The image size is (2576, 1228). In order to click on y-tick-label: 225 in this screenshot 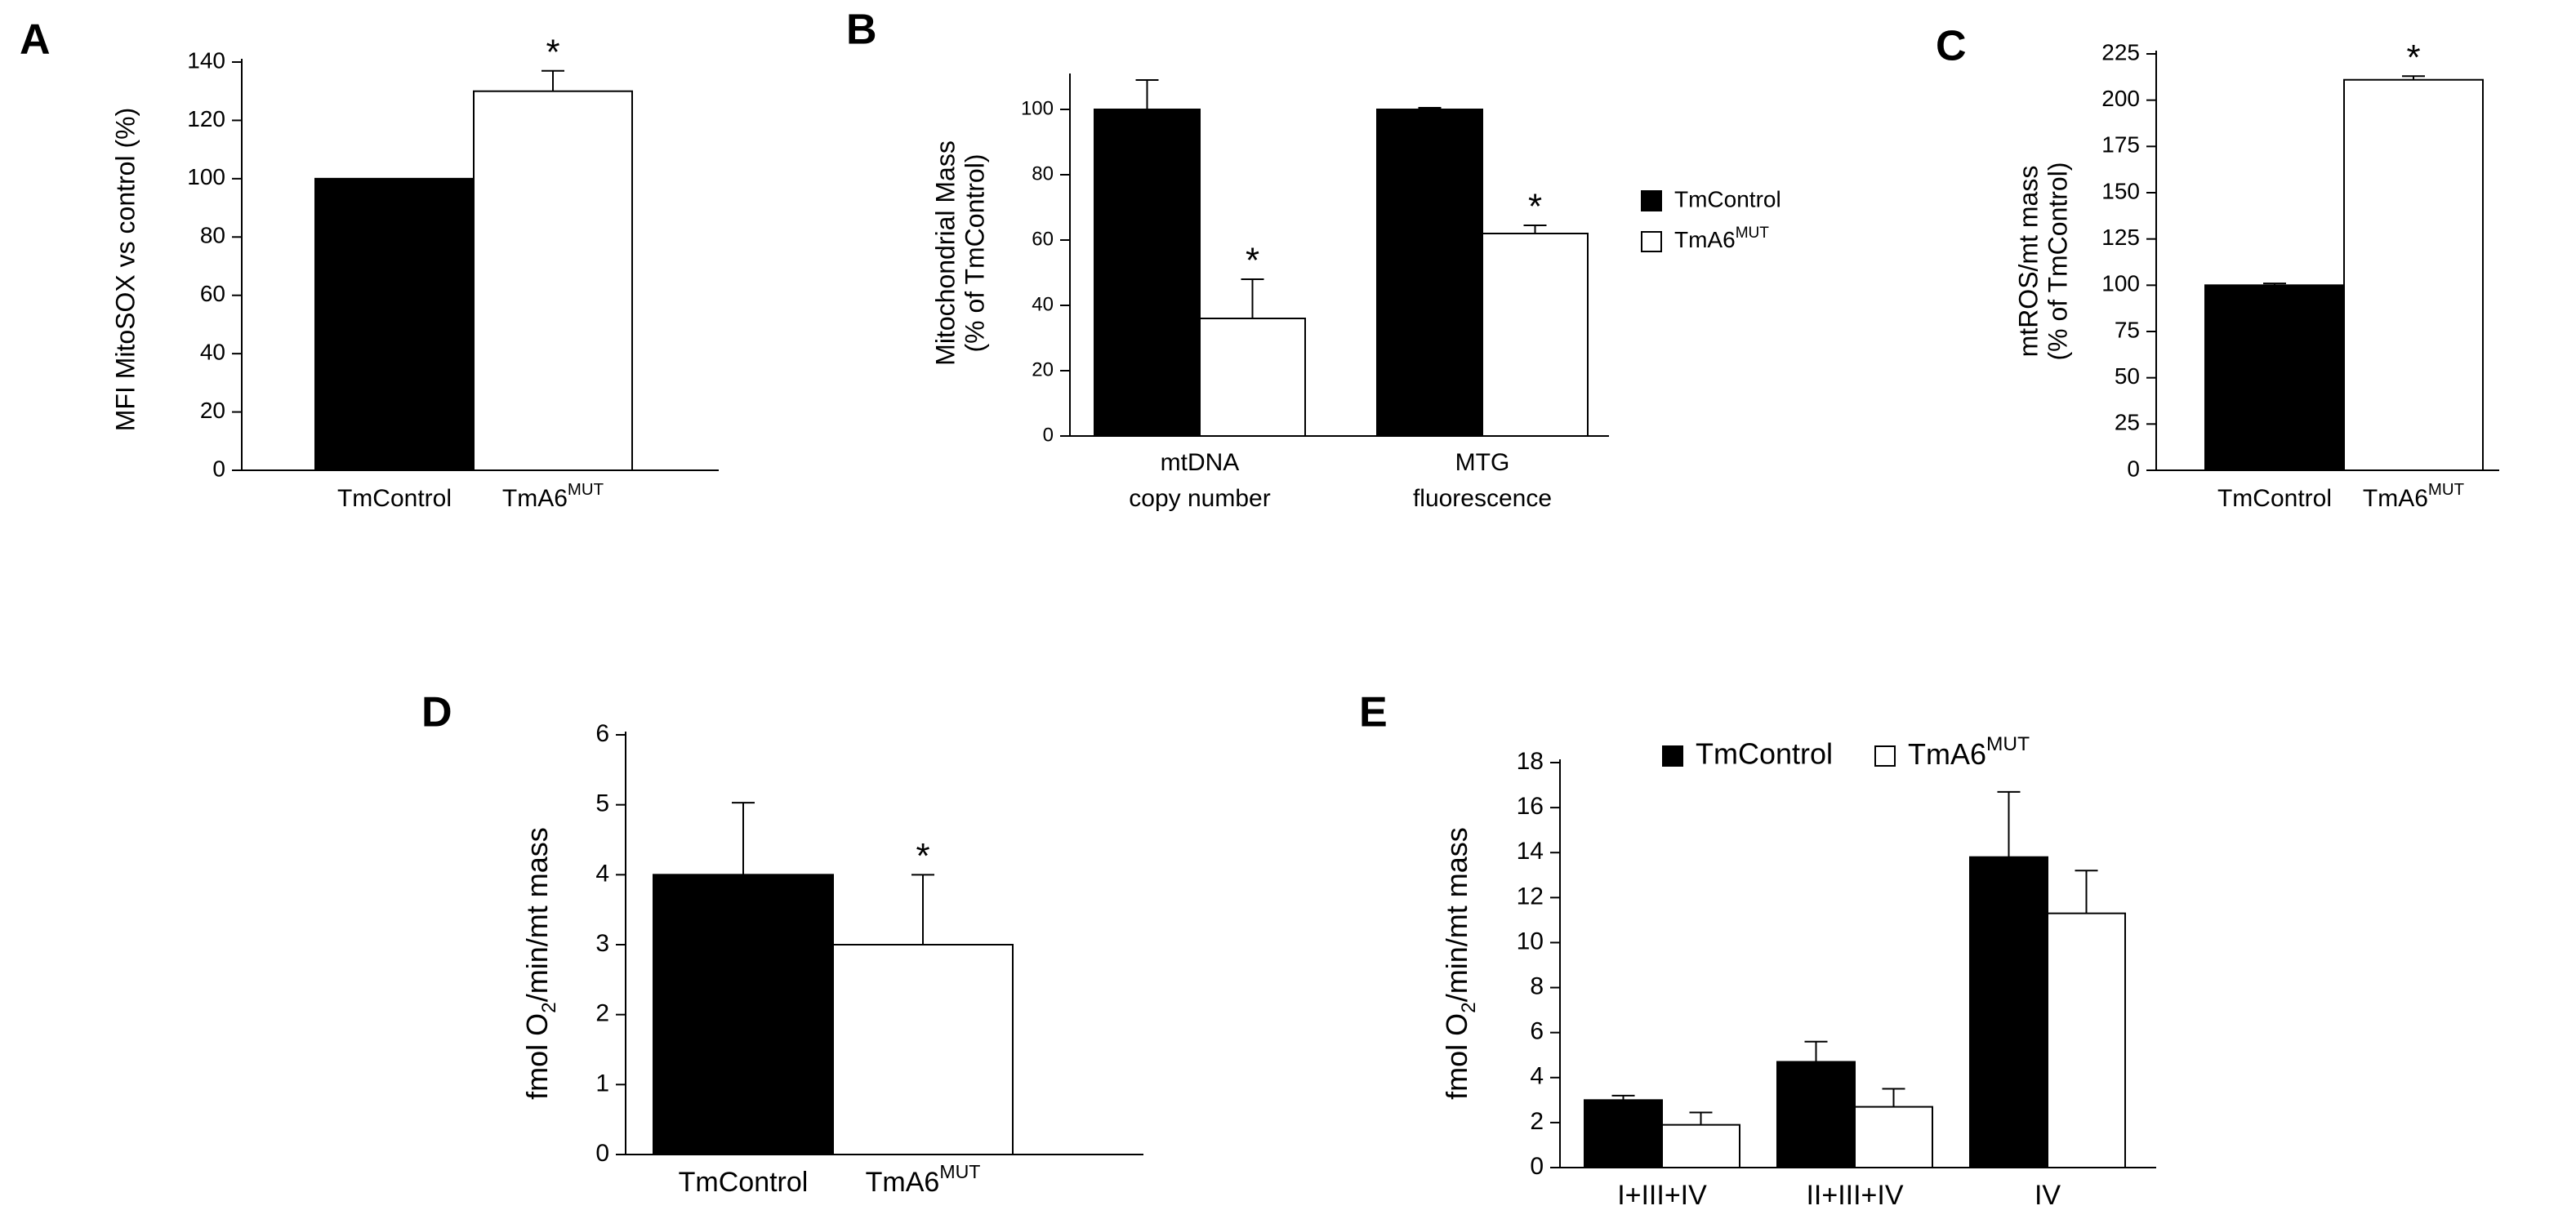, I will do `click(2120, 52)`.